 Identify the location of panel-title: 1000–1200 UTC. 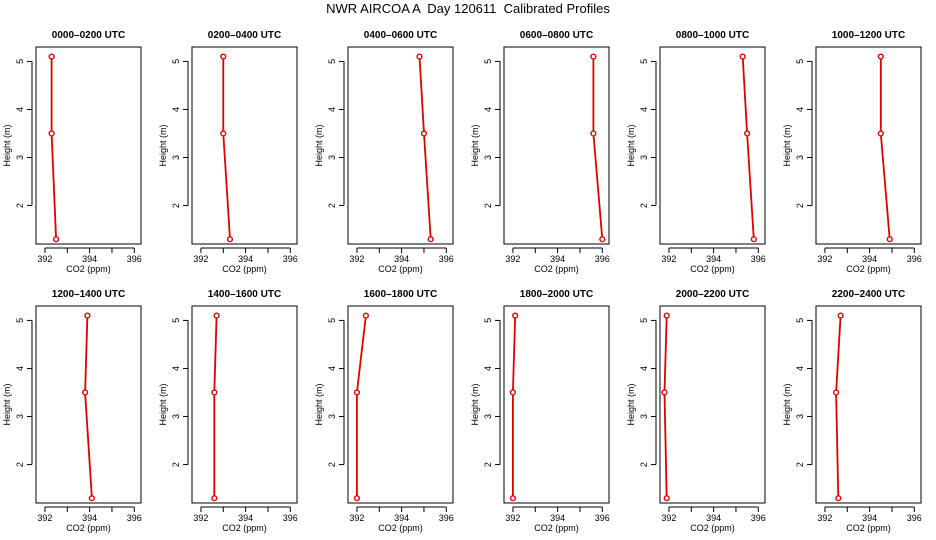
(868, 35).